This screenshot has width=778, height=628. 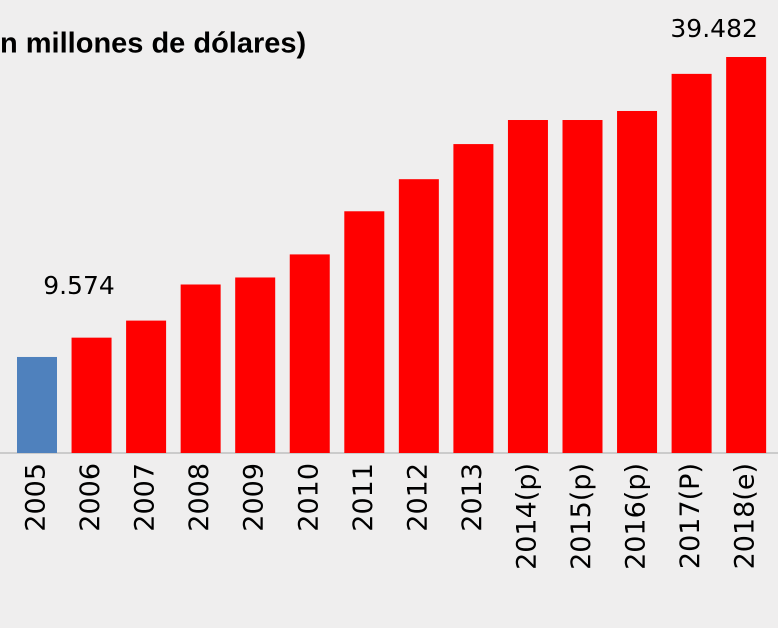 What do you see at coordinates (745, 516) in the screenshot?
I see `x-tick-label: 2018(e)` at bounding box center [745, 516].